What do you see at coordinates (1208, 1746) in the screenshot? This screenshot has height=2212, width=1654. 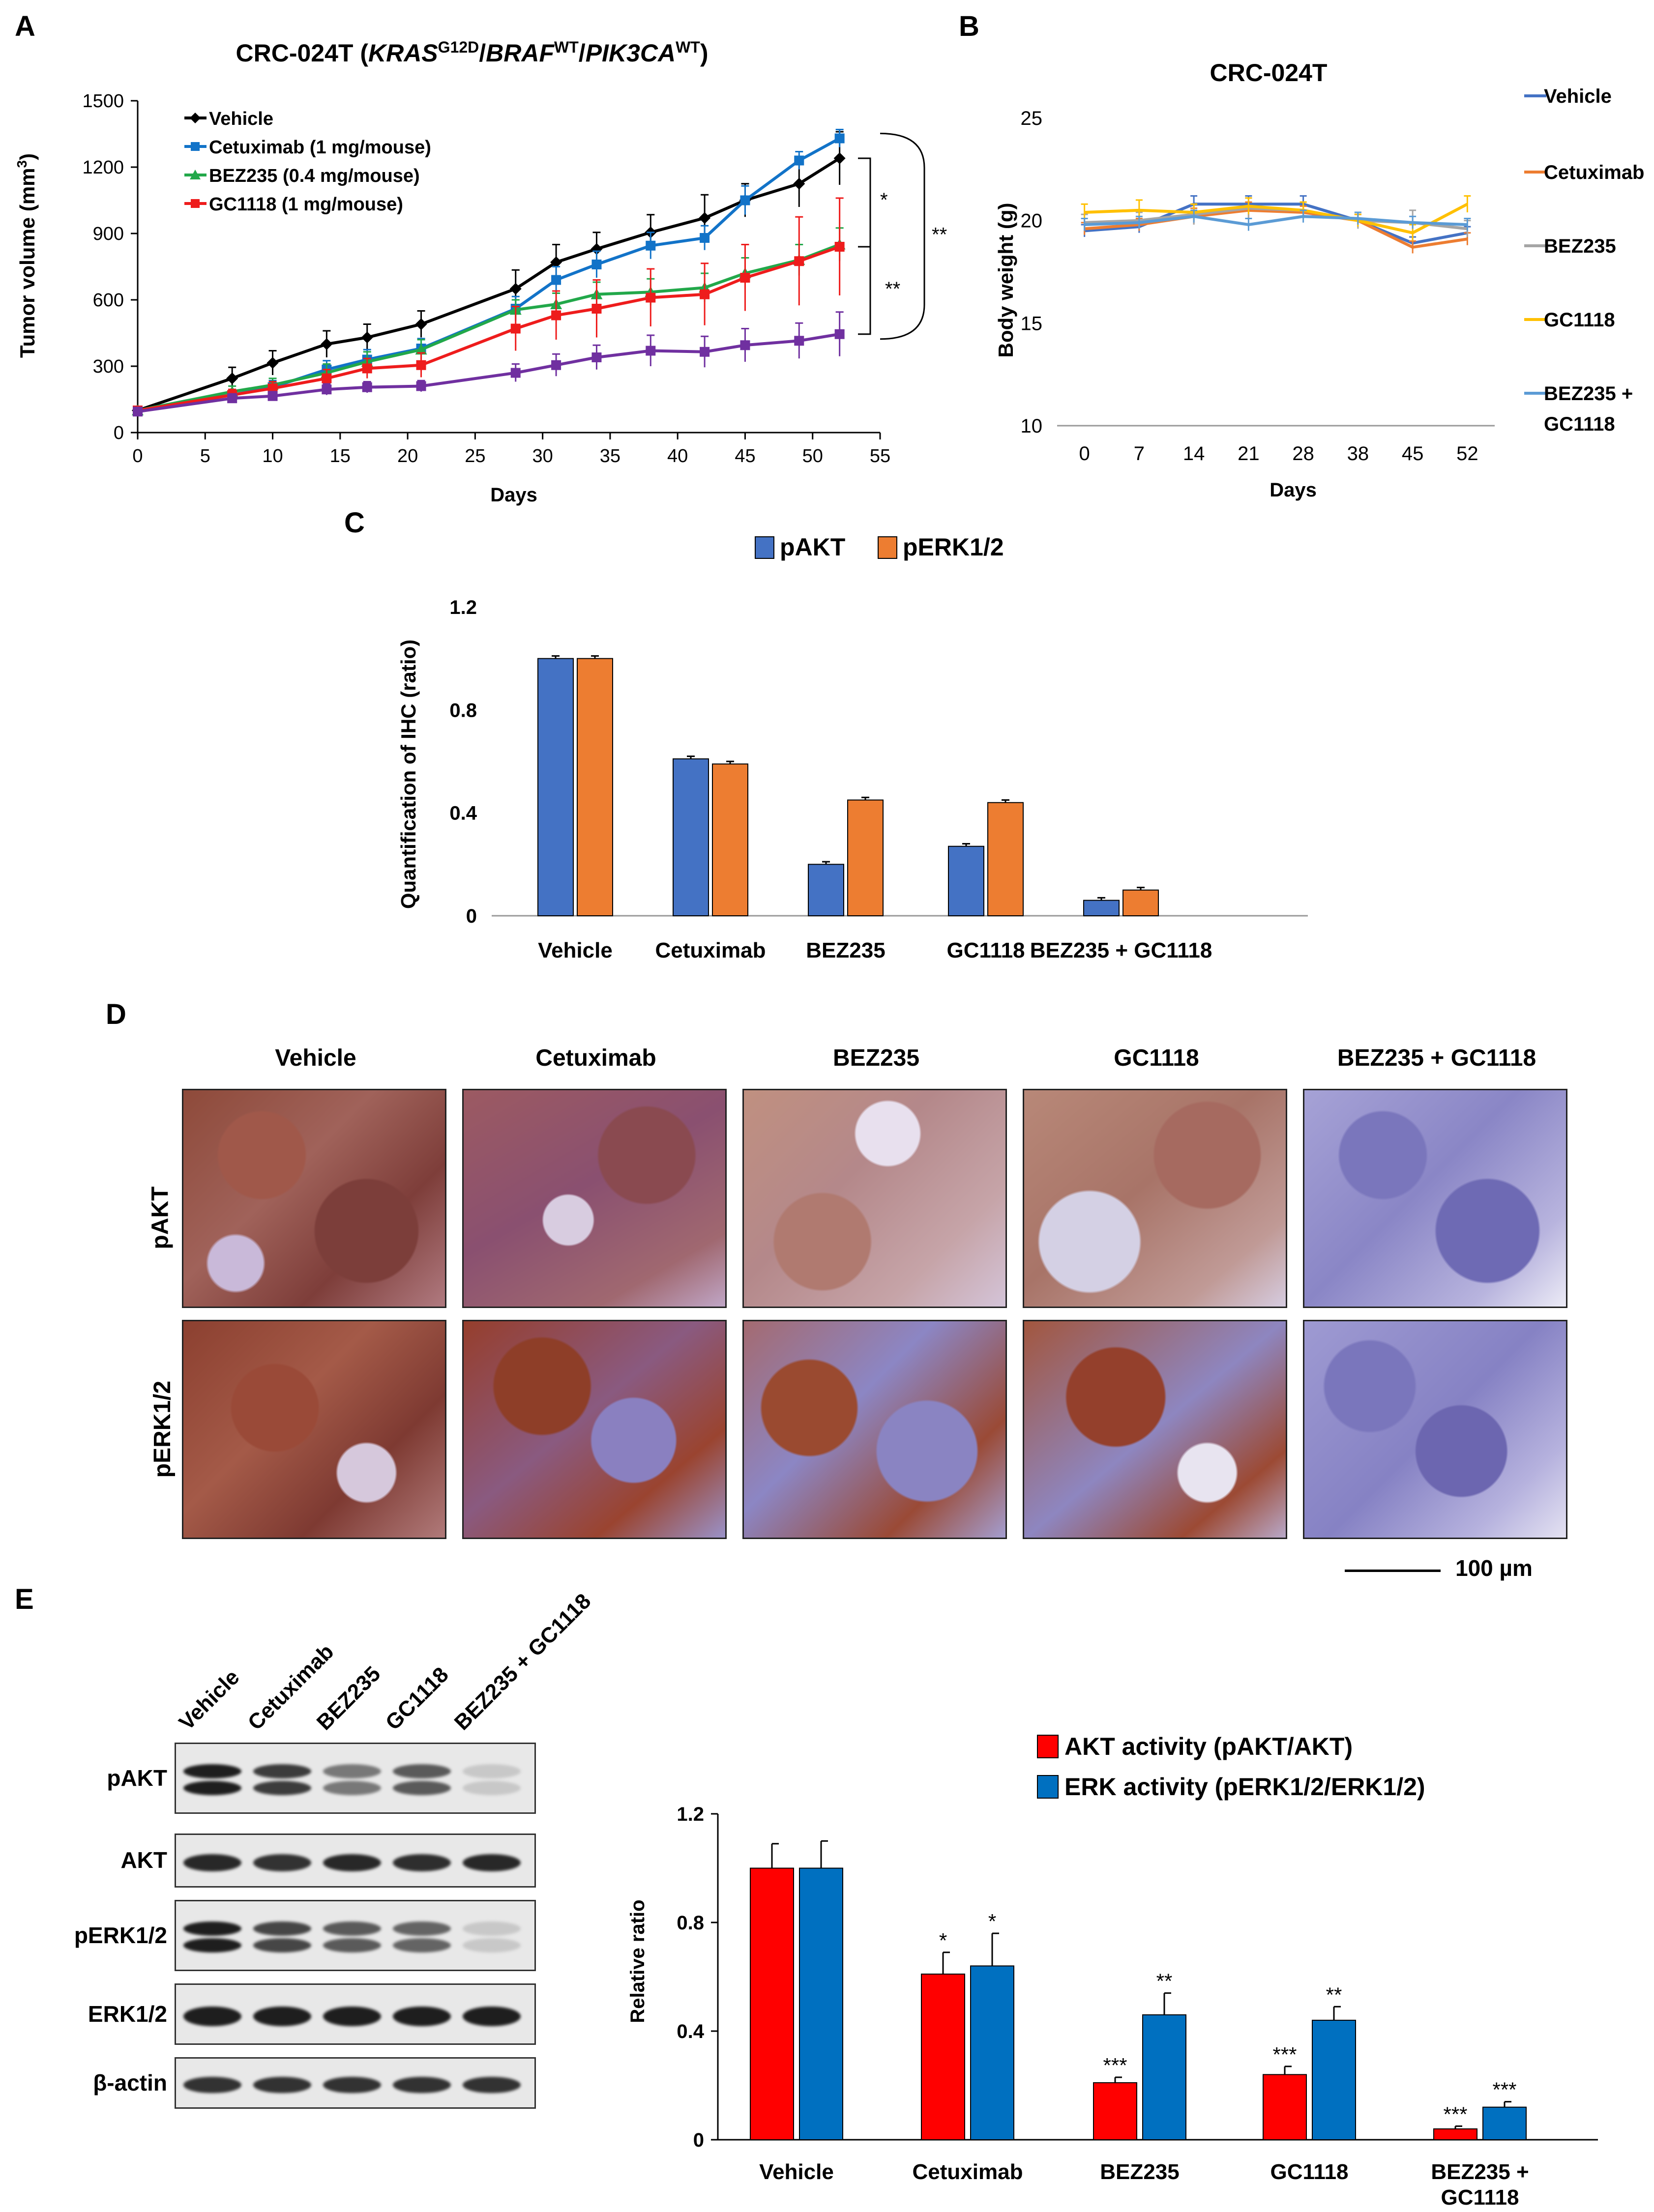 I see `legend-label-akt-activity-pakt-akt: AKT activity (pAKT/AKT)` at bounding box center [1208, 1746].